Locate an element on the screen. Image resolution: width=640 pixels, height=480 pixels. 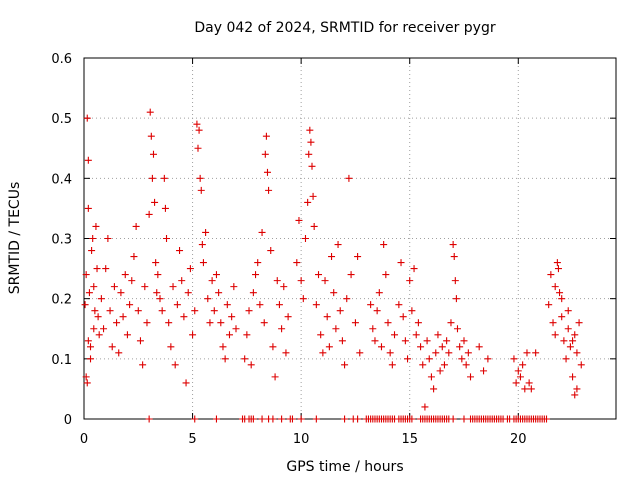
x-tick-label: 5 is located at coordinates (192, 439).